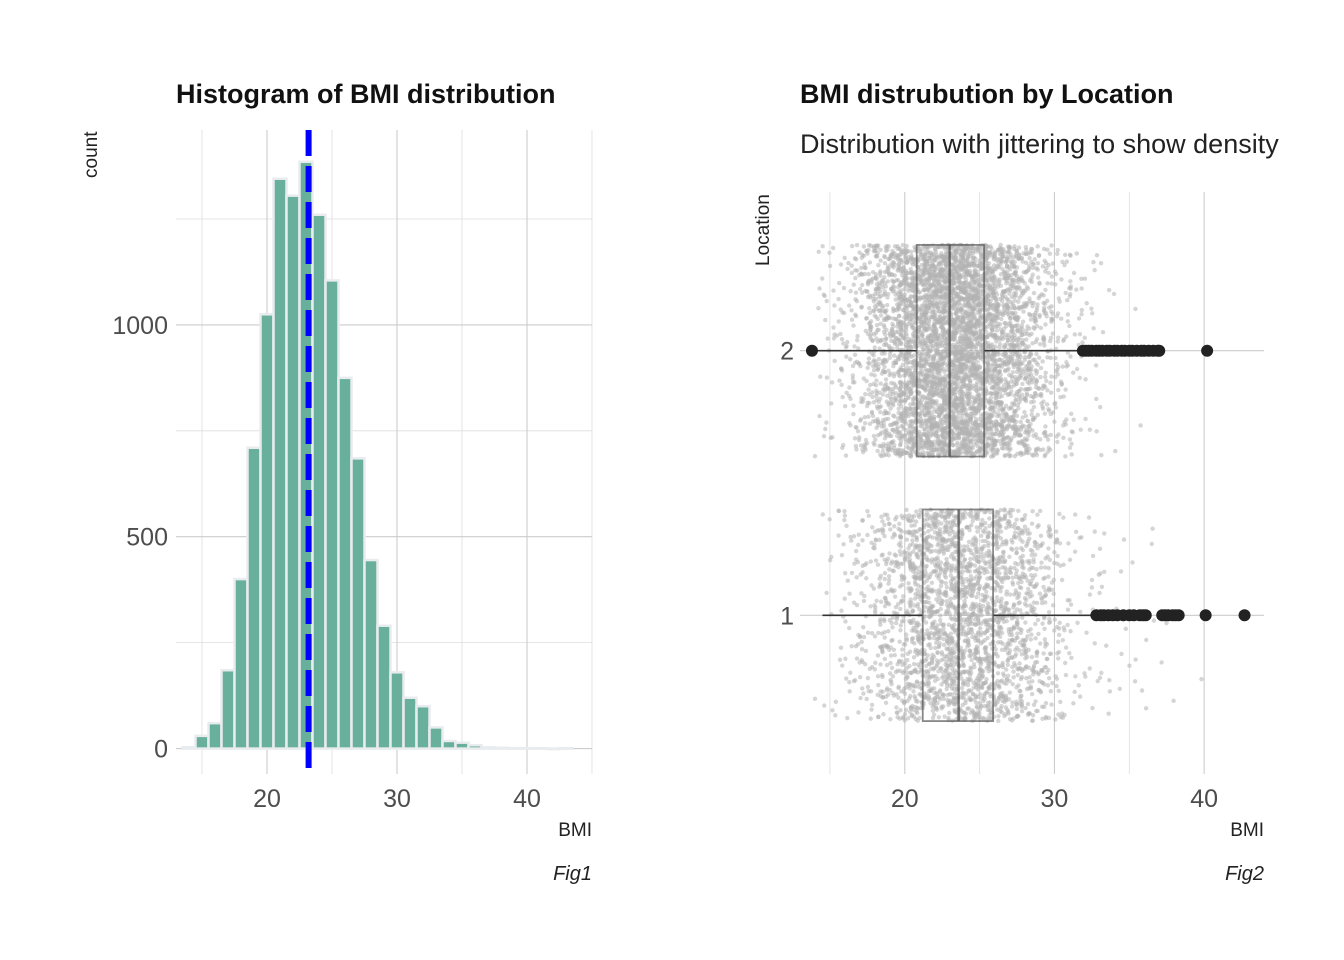 This screenshot has width=1344, height=960. I want to click on histogram-x-tick-labels: 20 30 40, so click(397, 799).